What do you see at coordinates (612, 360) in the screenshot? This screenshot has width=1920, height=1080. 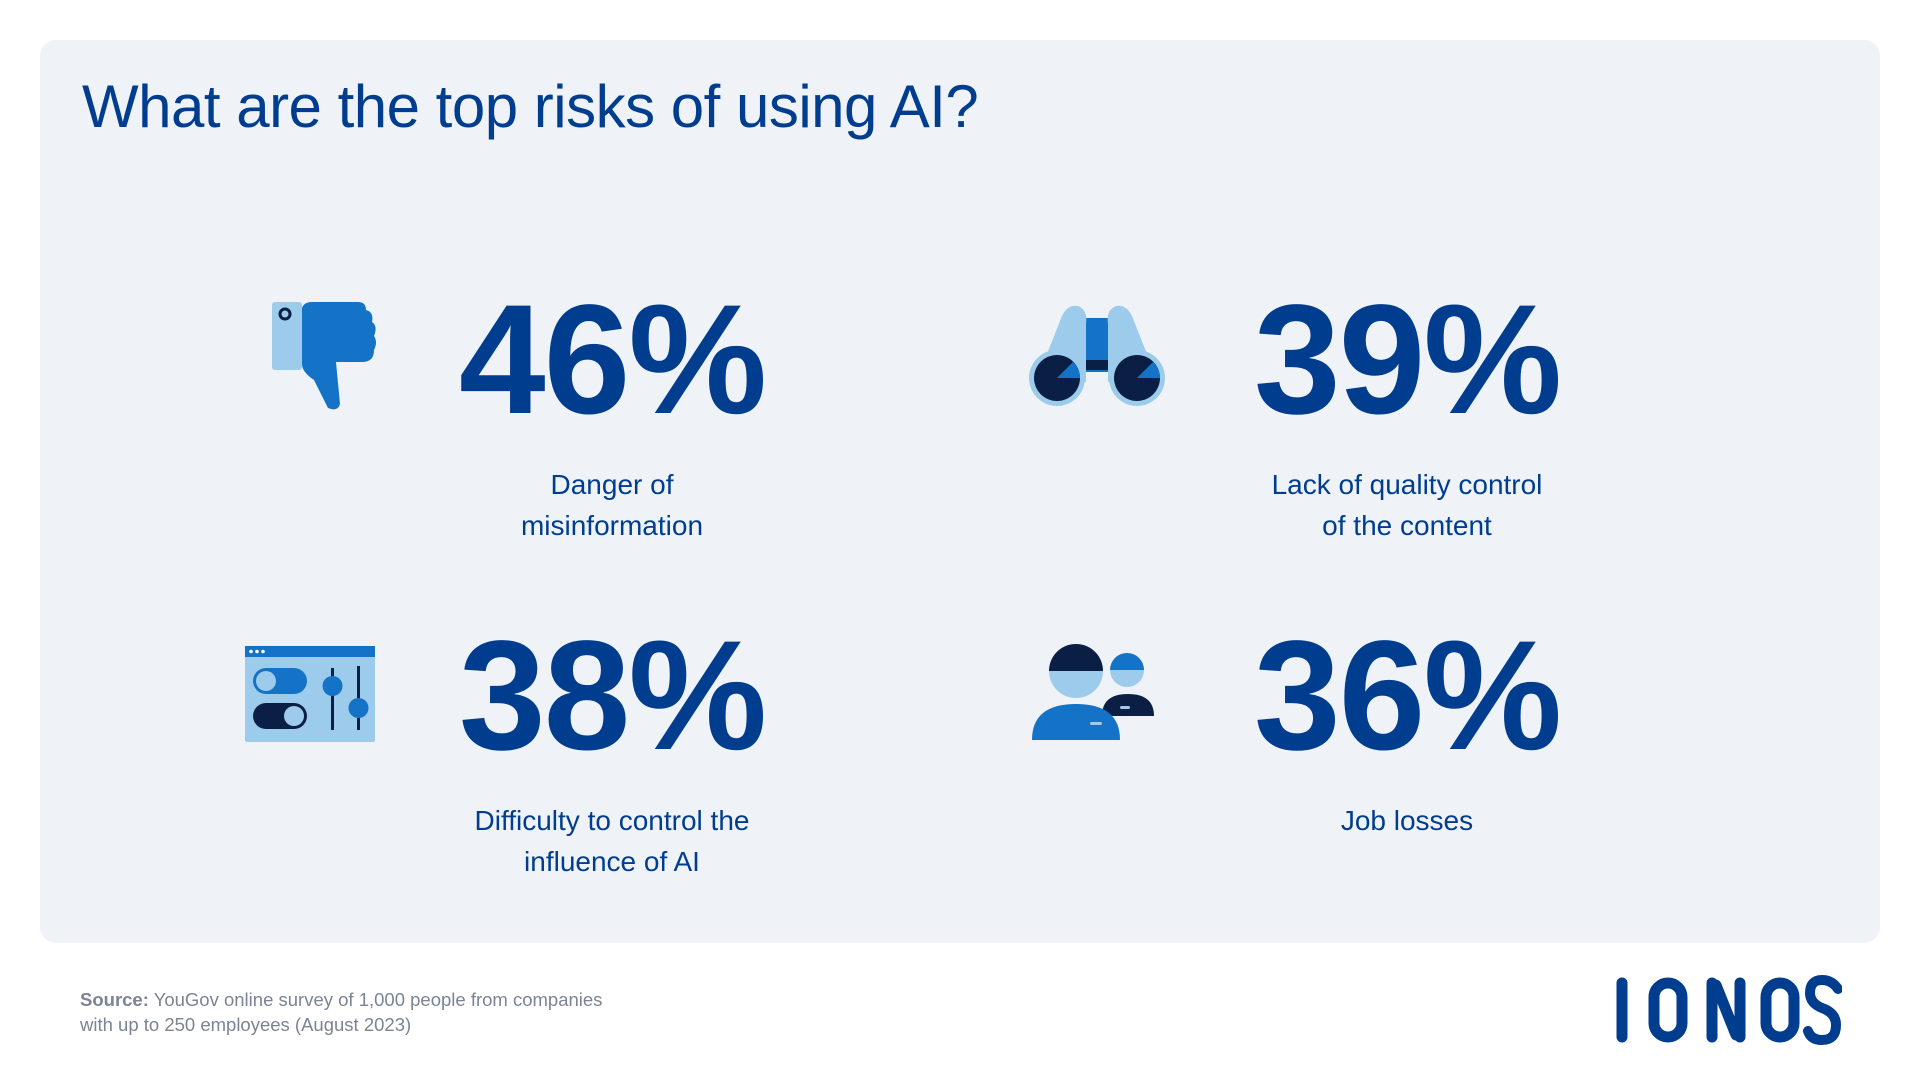 I see `stat-value: 46%` at bounding box center [612, 360].